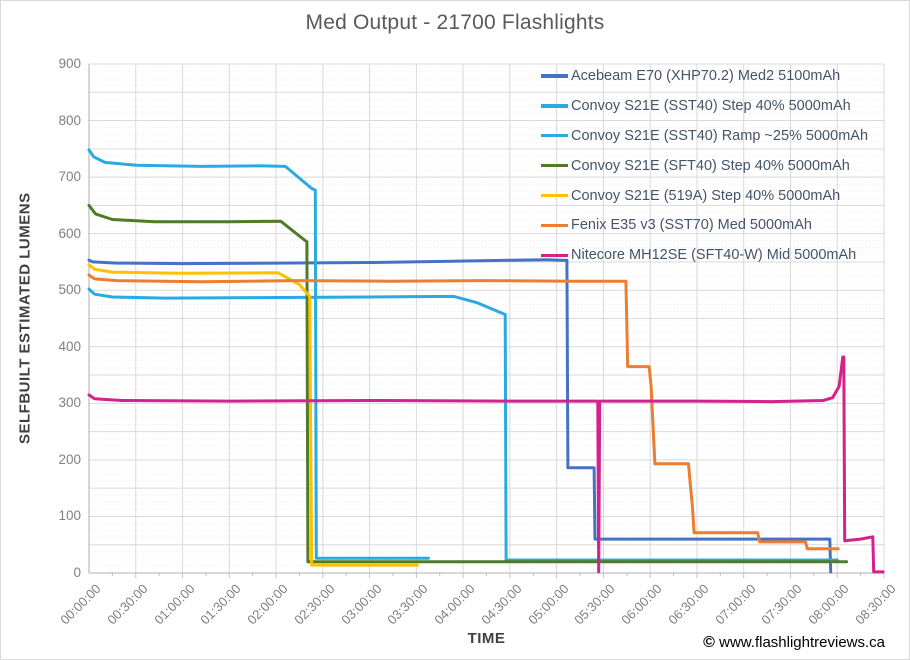  I want to click on y-axis-label: 100, so click(69, 516).